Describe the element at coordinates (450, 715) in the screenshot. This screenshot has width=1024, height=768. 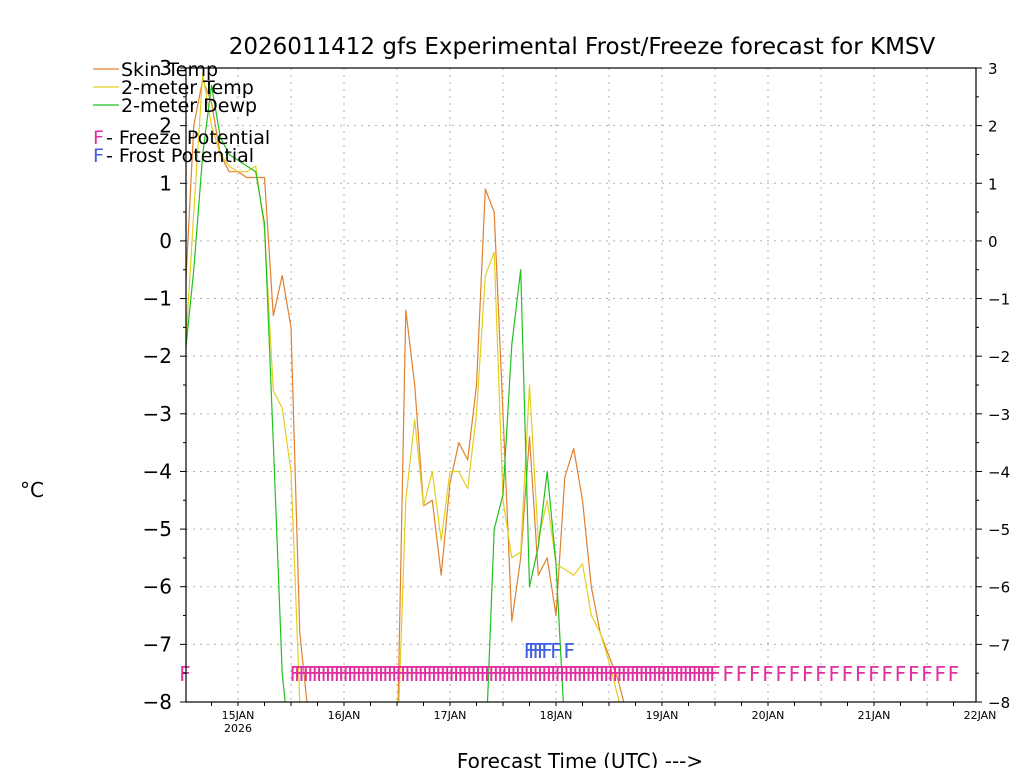
I see `x-tick-label: 17JAN` at that location.